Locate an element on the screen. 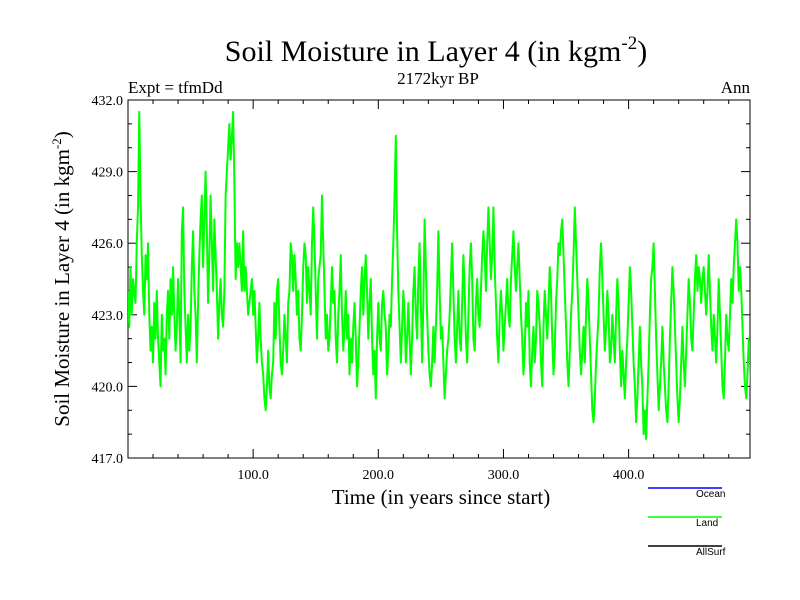 The image size is (800, 600). y-tick-label: 423.0 is located at coordinates (108, 316).